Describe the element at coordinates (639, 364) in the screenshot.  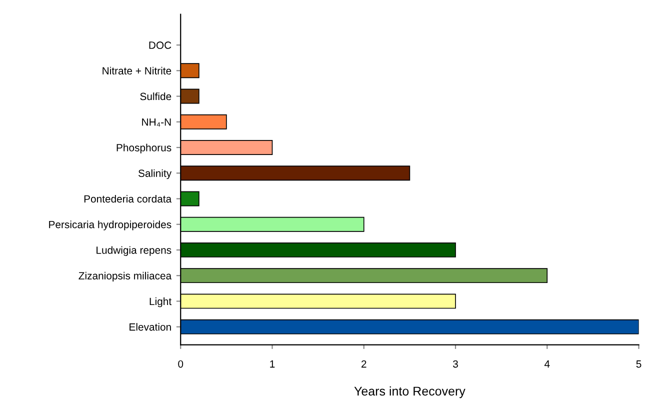
I see `x-tick-label: 5` at that location.